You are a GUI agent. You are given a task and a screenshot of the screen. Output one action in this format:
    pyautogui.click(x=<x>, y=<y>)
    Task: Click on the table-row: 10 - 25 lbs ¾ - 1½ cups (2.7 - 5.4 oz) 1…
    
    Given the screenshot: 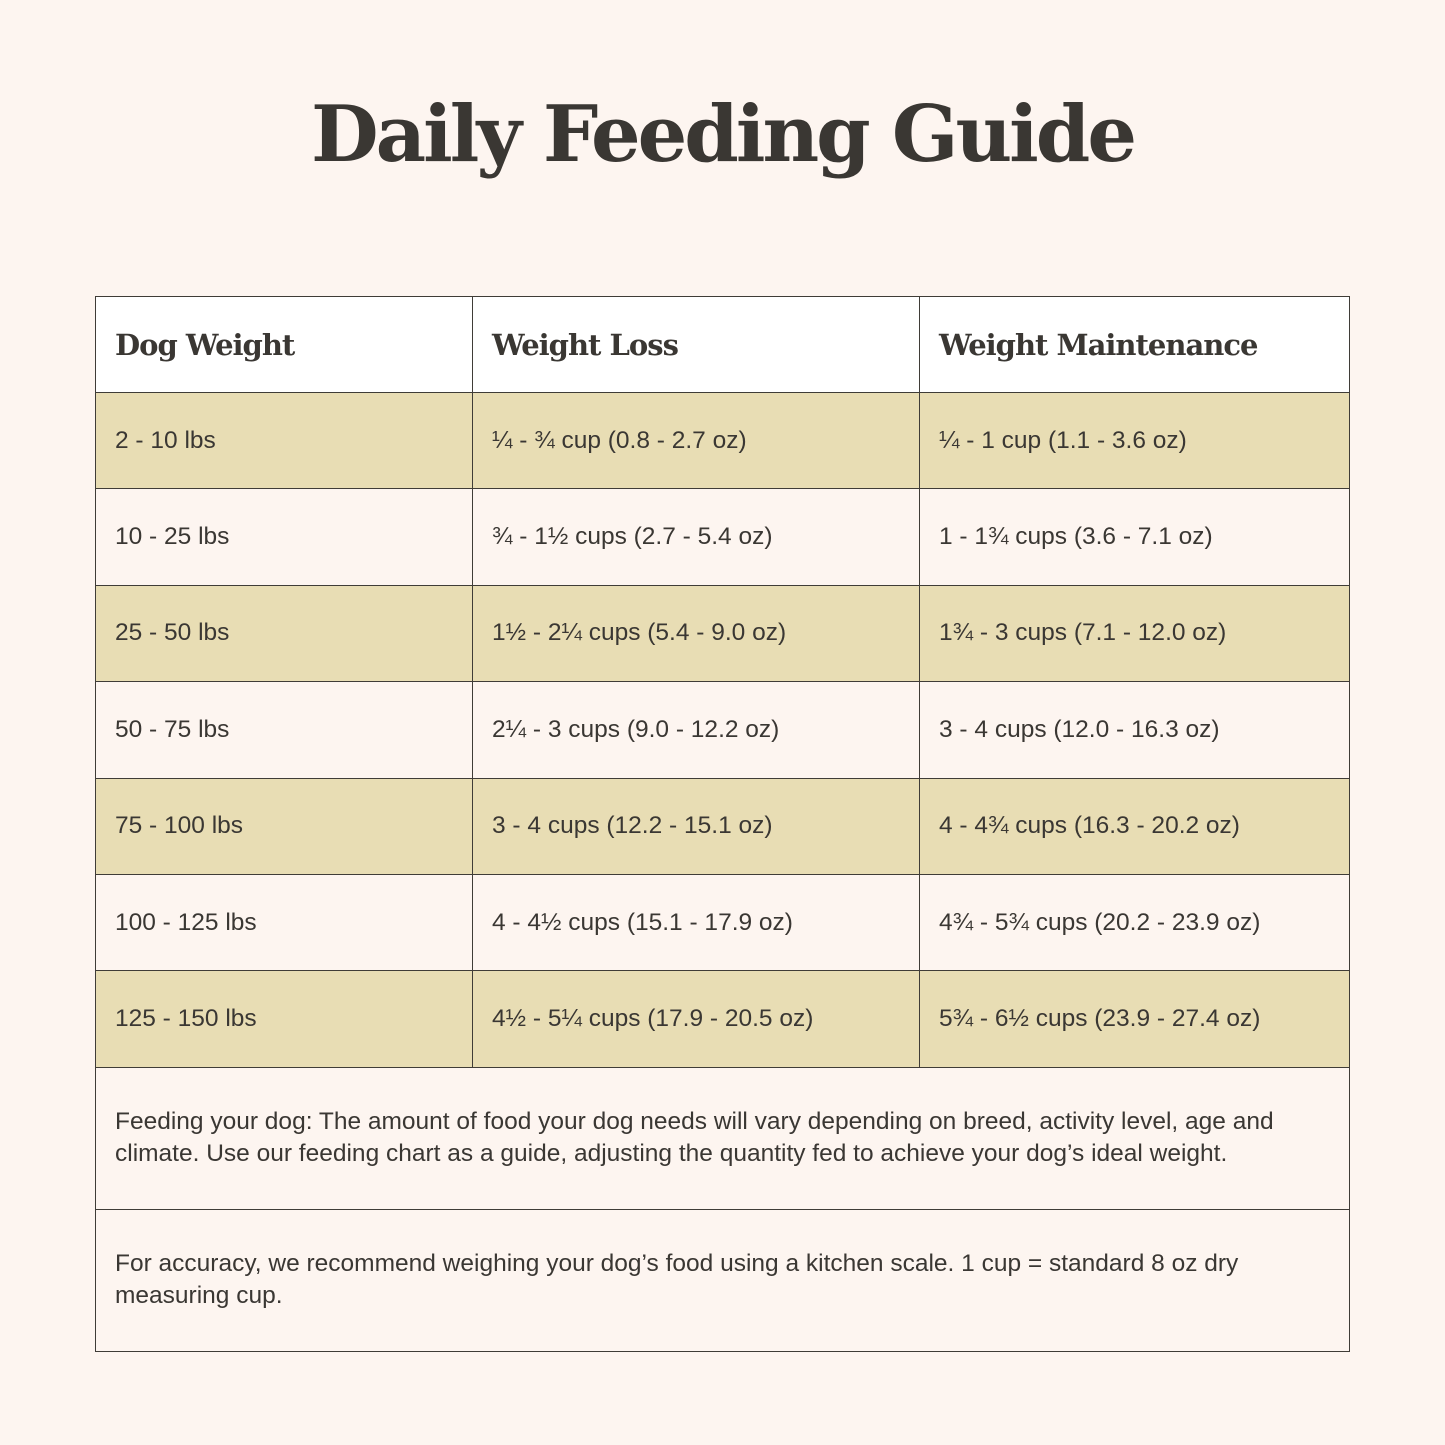 What is the action you would take?
    pyautogui.click(x=722, y=537)
    